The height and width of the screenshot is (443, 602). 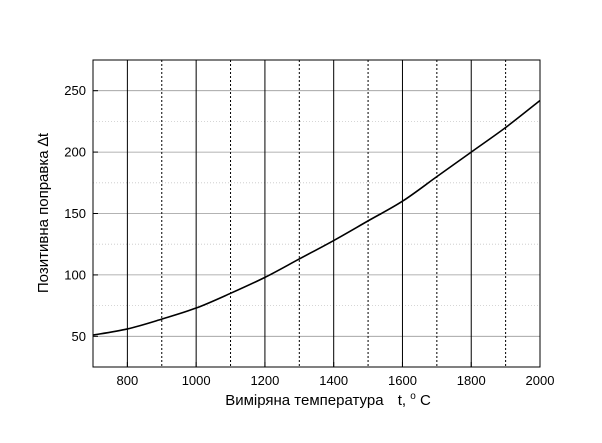 What do you see at coordinates (128, 380) in the screenshot?
I see `x-tick-label: 800` at bounding box center [128, 380].